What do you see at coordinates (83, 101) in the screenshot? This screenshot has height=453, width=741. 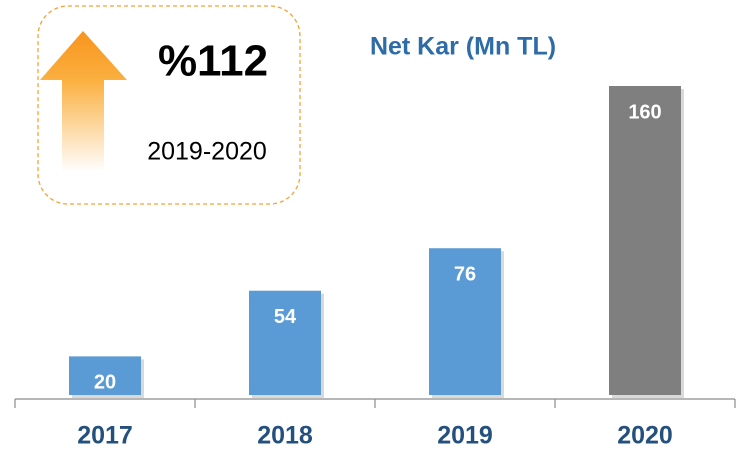 I see `up-arrow` at bounding box center [83, 101].